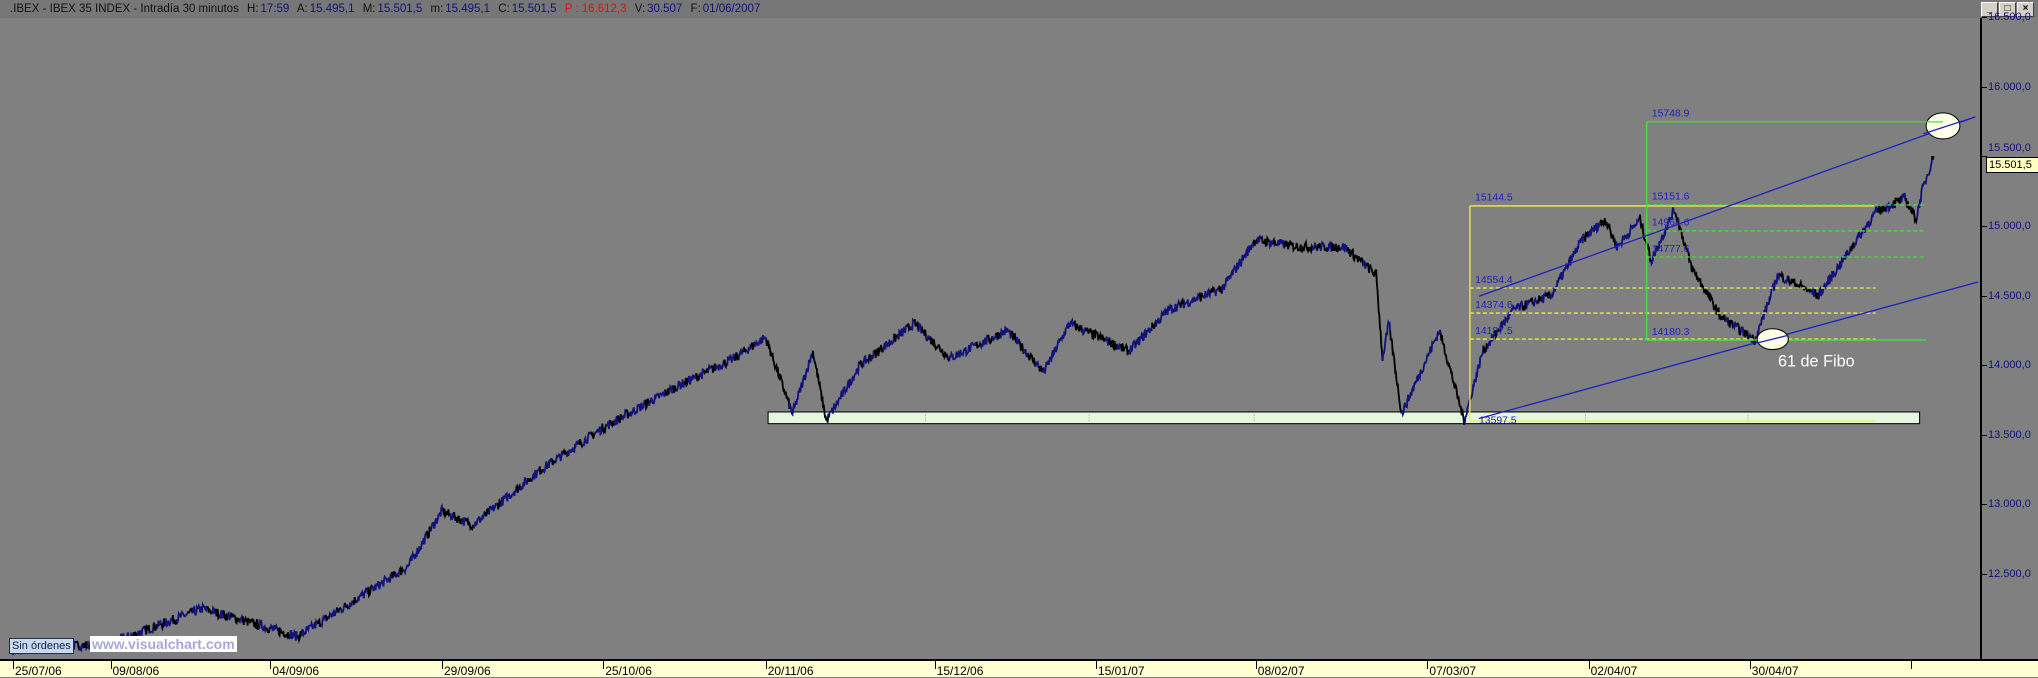  I want to click on y-tick, so click(1984, 505).